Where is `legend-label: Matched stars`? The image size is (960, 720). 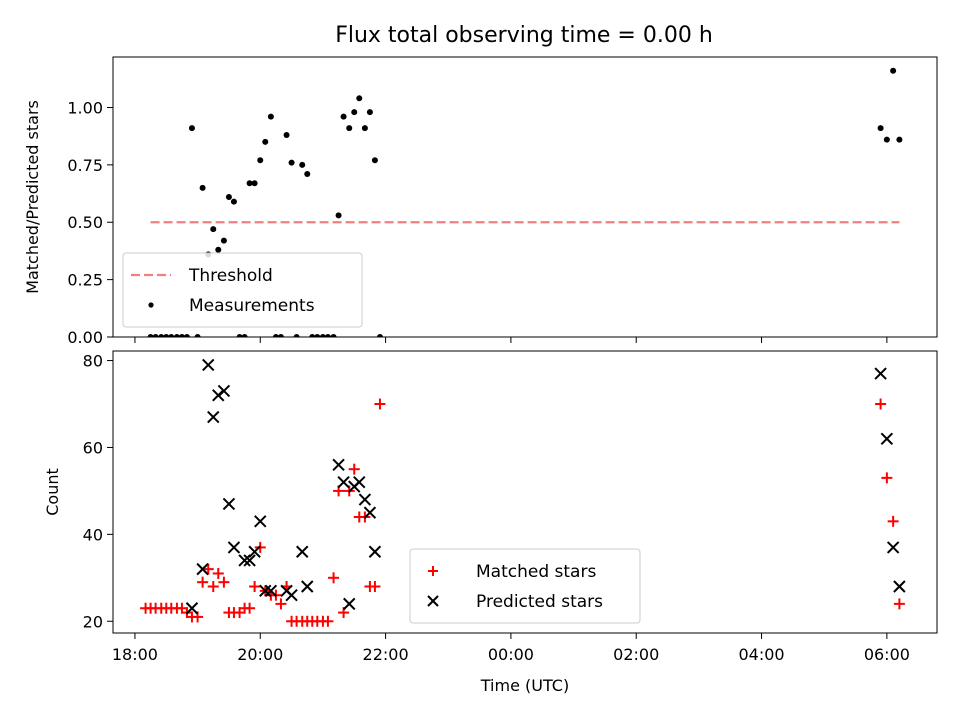 legend-label: Matched stars is located at coordinates (536, 572).